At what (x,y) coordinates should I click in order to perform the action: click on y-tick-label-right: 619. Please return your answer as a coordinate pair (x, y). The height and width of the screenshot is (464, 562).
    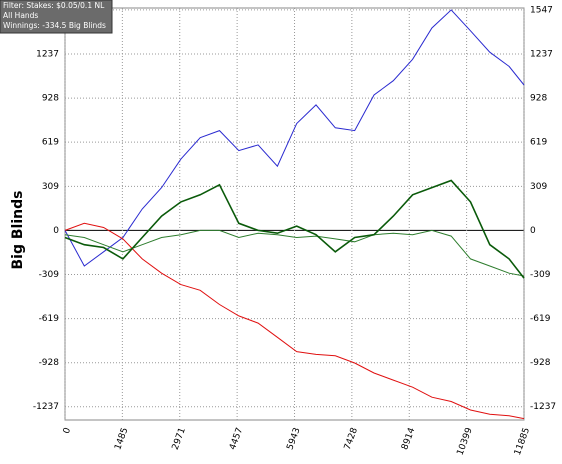
    Looking at the image, I should click on (538, 143).